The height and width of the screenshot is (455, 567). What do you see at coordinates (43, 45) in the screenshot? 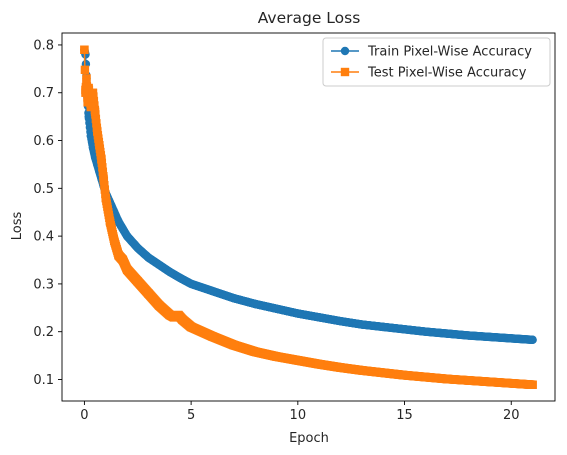
I see `y-tick-label: 0.8` at bounding box center [43, 45].